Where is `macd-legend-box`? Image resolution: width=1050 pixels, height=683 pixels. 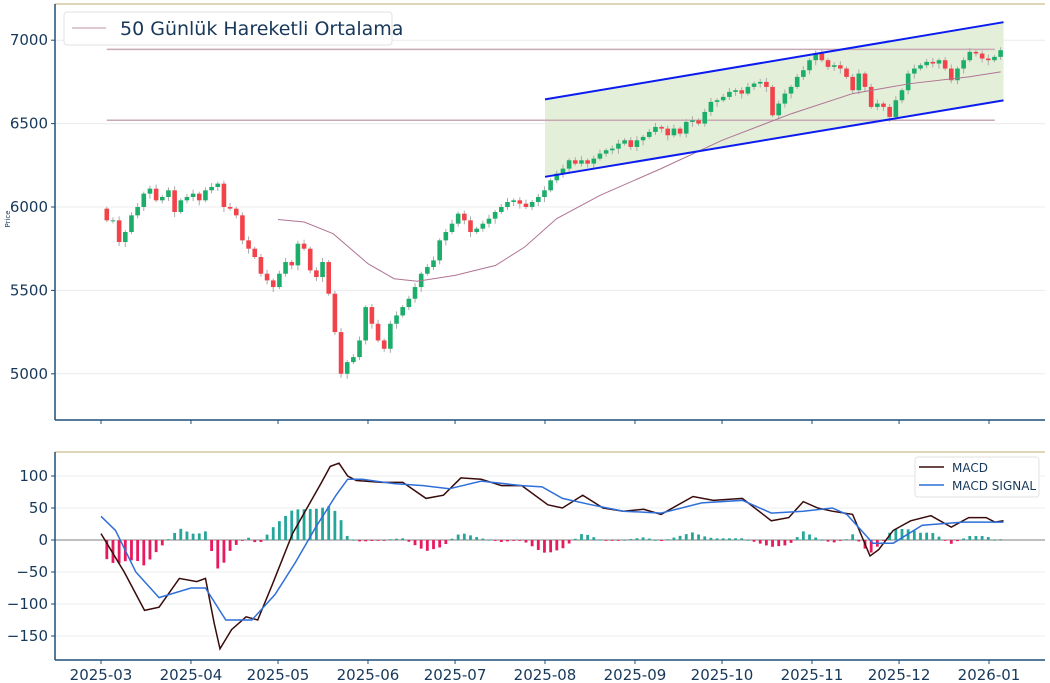
macd-legend-box is located at coordinates (977, 477).